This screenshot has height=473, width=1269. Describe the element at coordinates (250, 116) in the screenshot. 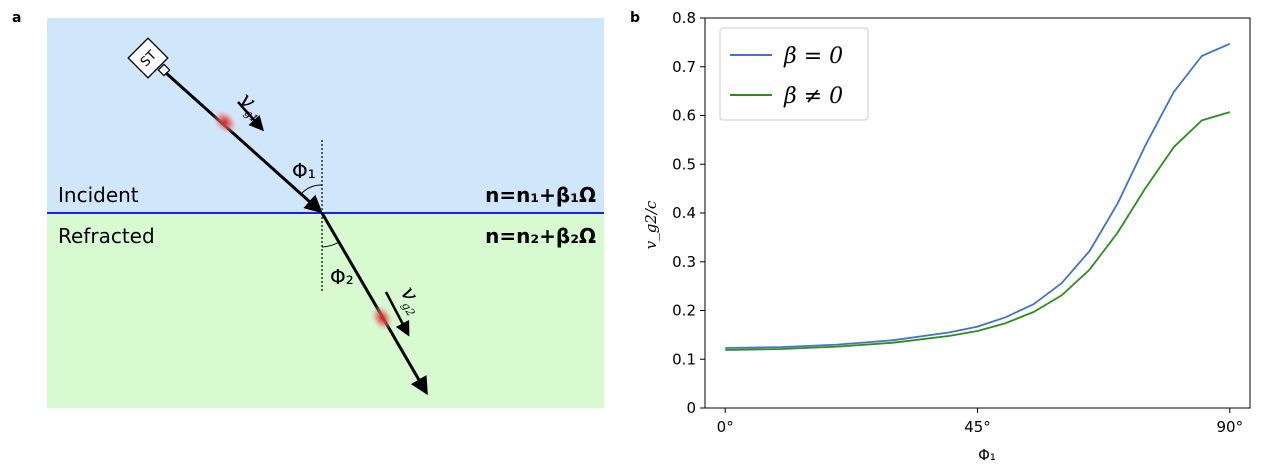

I see `vg1-arrow` at that location.